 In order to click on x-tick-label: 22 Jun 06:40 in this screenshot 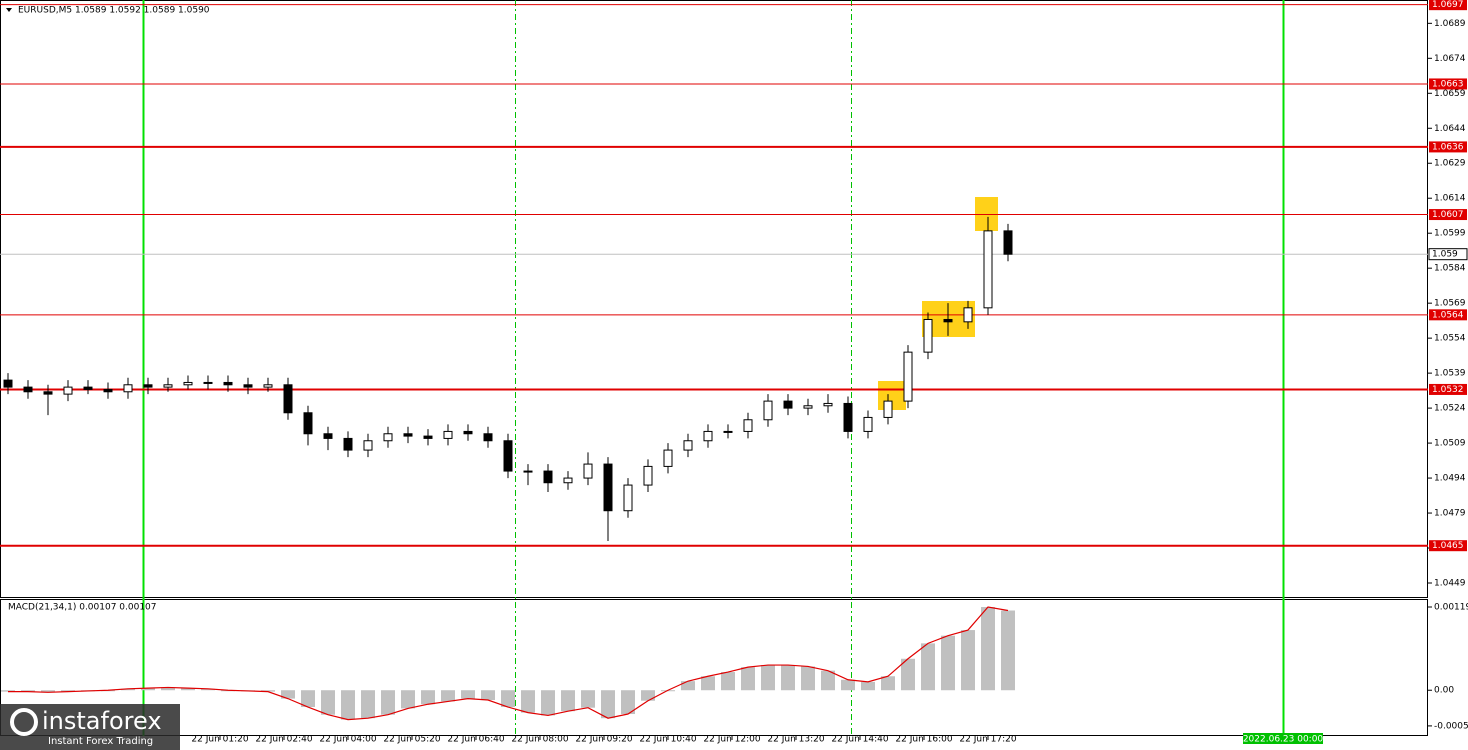, I will do `click(475, 740)`.